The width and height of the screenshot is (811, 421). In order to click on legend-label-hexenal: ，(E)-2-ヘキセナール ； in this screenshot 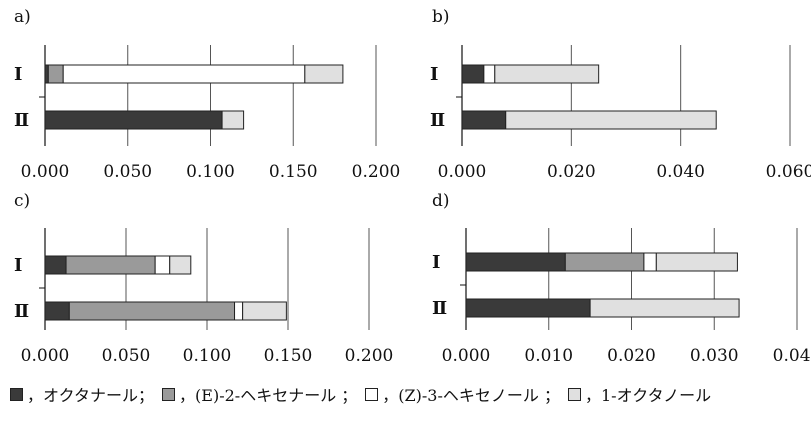, I will do `click(268, 395)`.